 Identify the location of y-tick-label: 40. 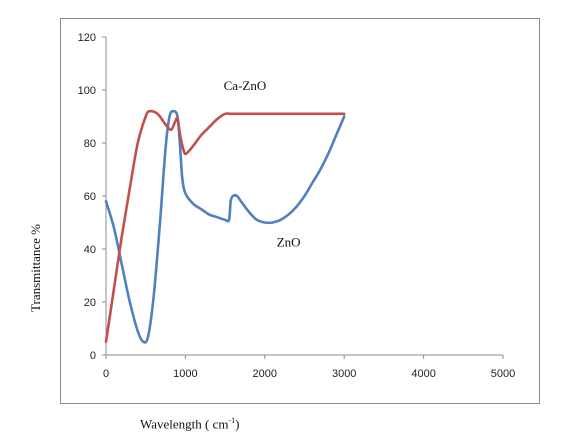
(90, 250).